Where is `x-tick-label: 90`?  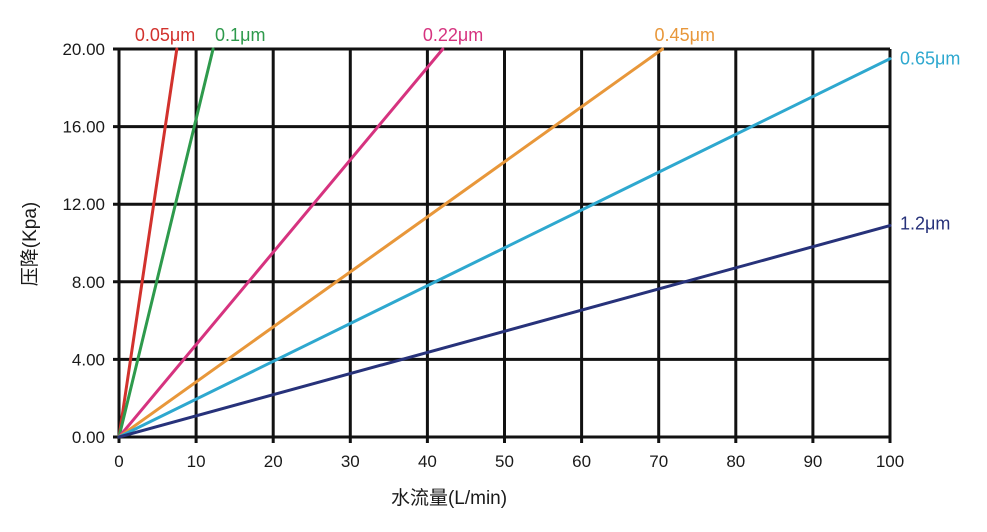 x-tick-label: 90 is located at coordinates (812, 461).